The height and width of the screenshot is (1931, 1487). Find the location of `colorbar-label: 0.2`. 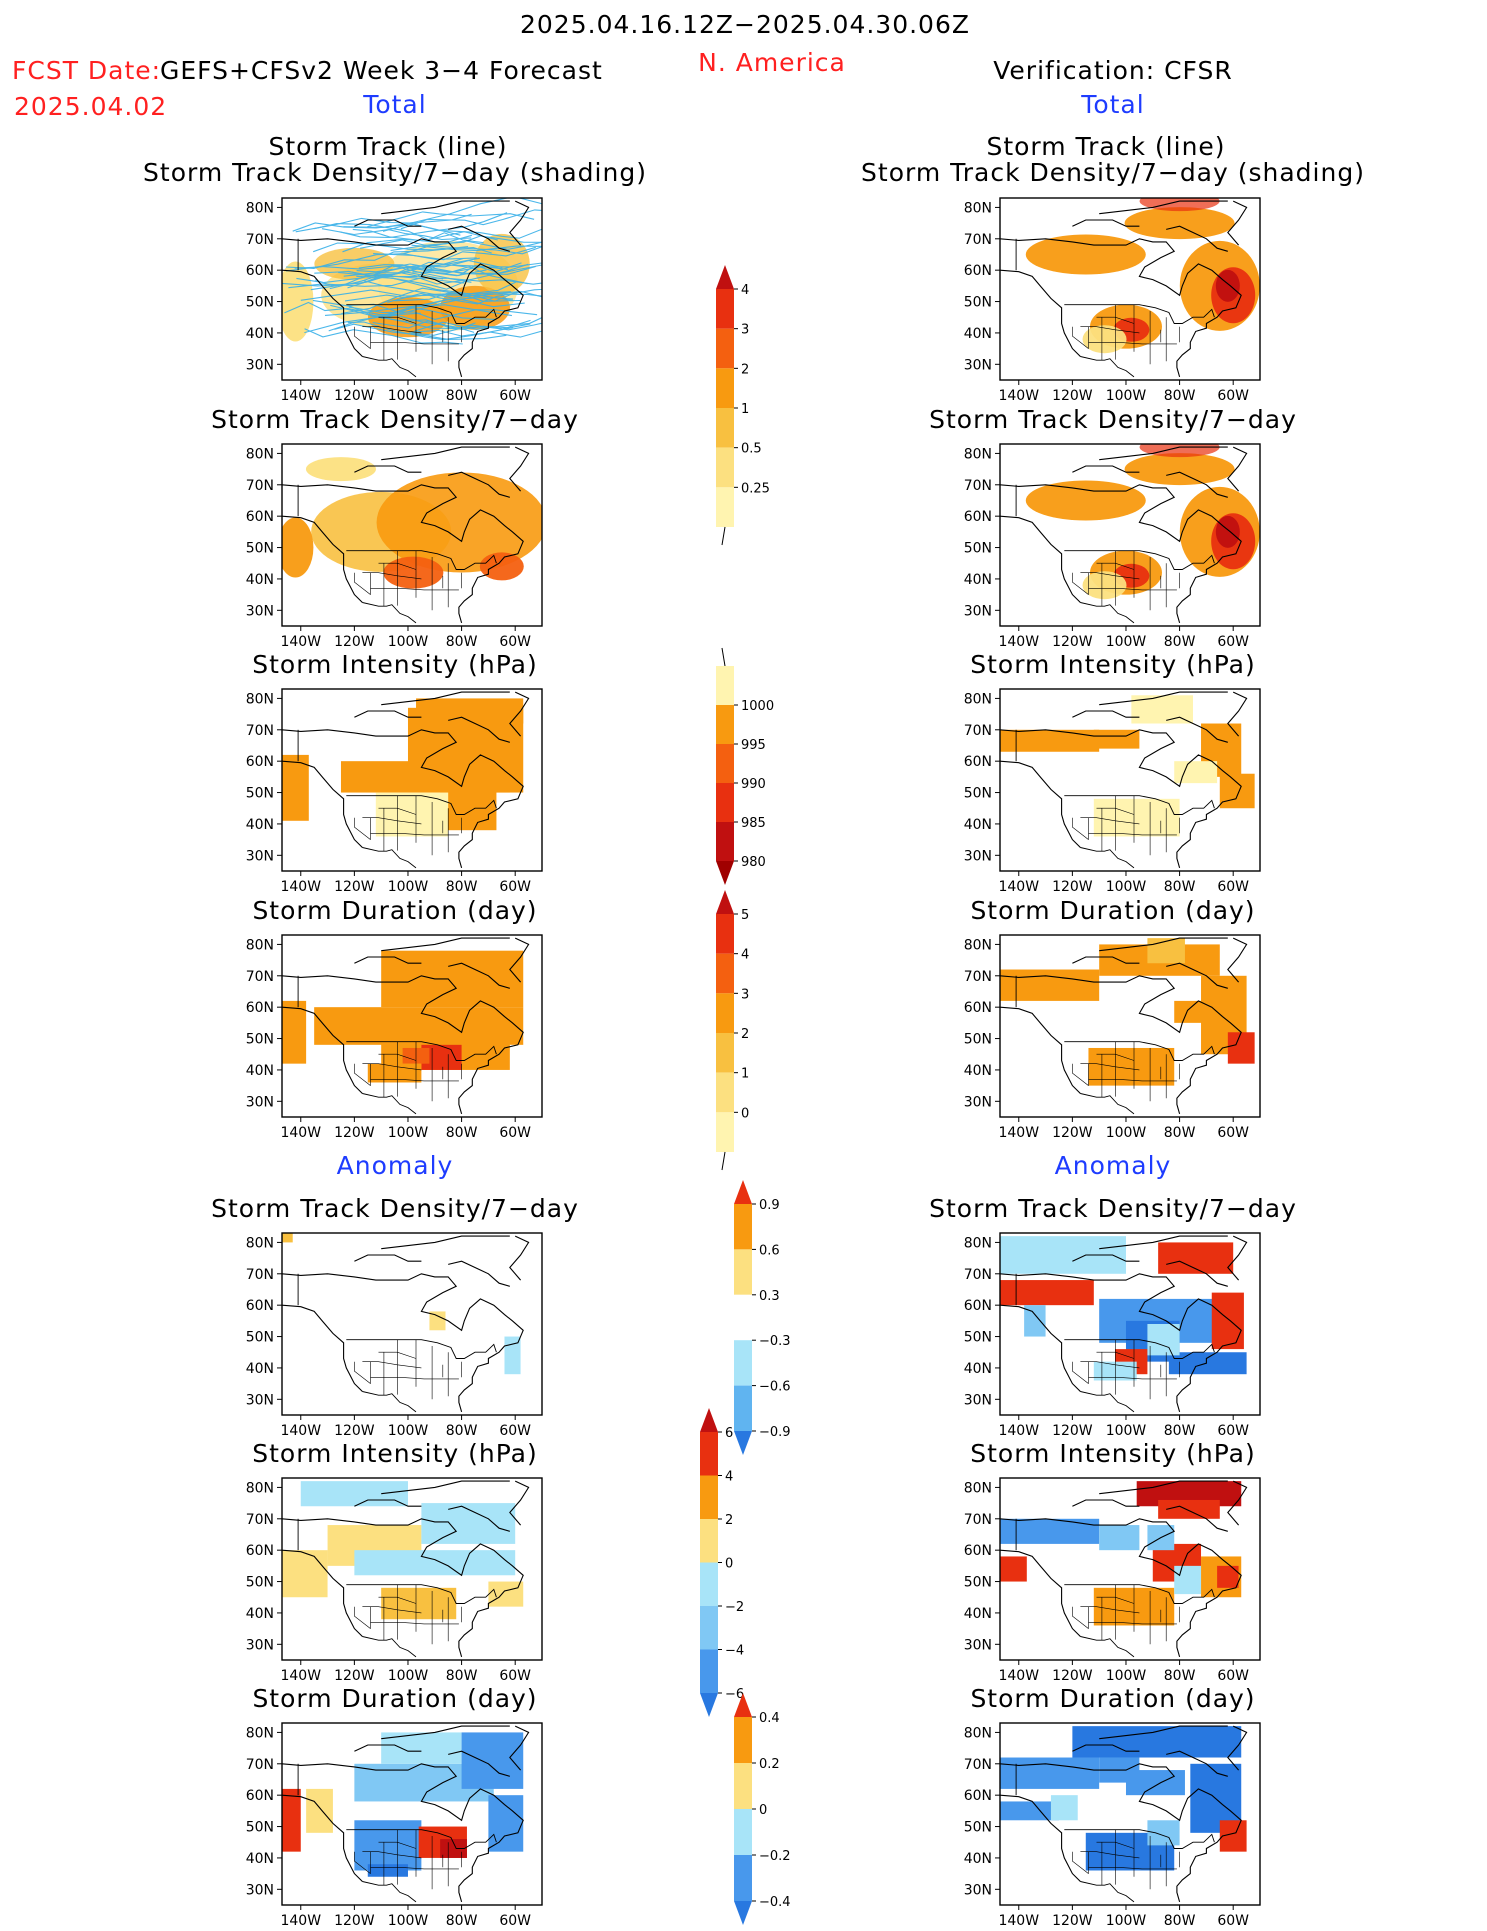

colorbar-label: 0.2 is located at coordinates (769, 1764).